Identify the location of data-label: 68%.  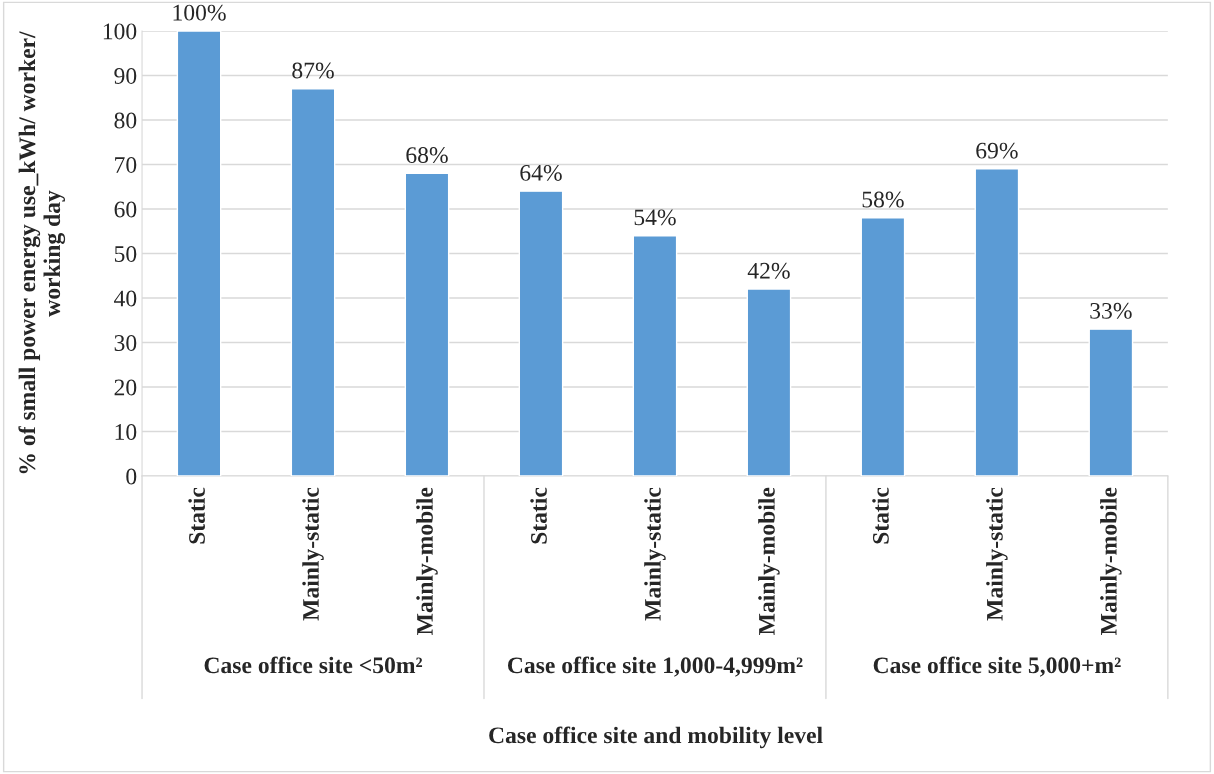
(427, 155).